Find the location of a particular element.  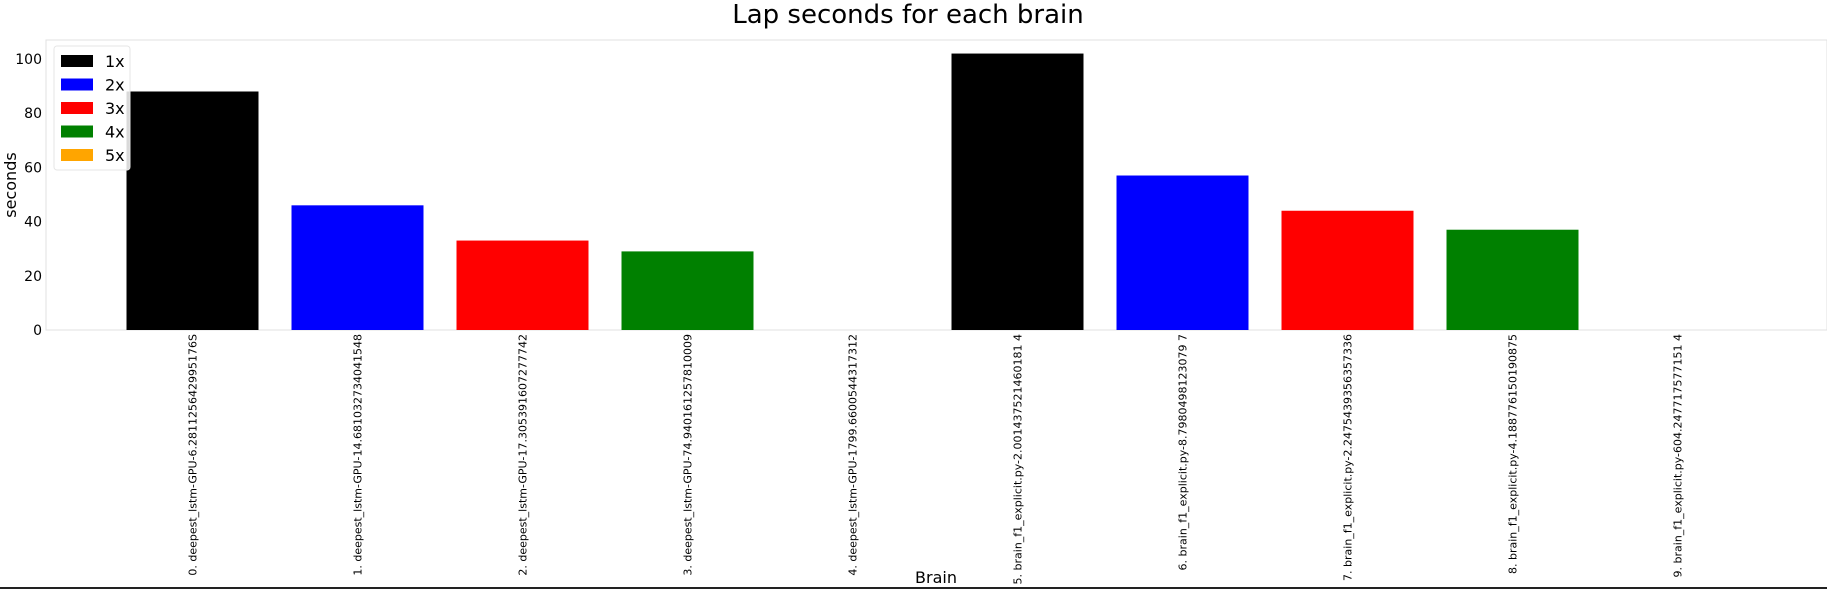

y-tick-label: 0 is located at coordinates (37, 331).